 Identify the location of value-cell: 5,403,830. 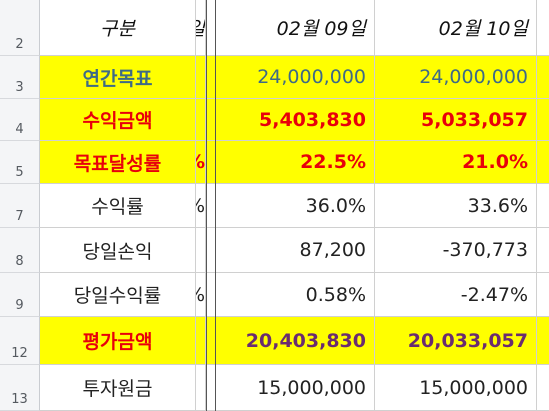
(290, 120).